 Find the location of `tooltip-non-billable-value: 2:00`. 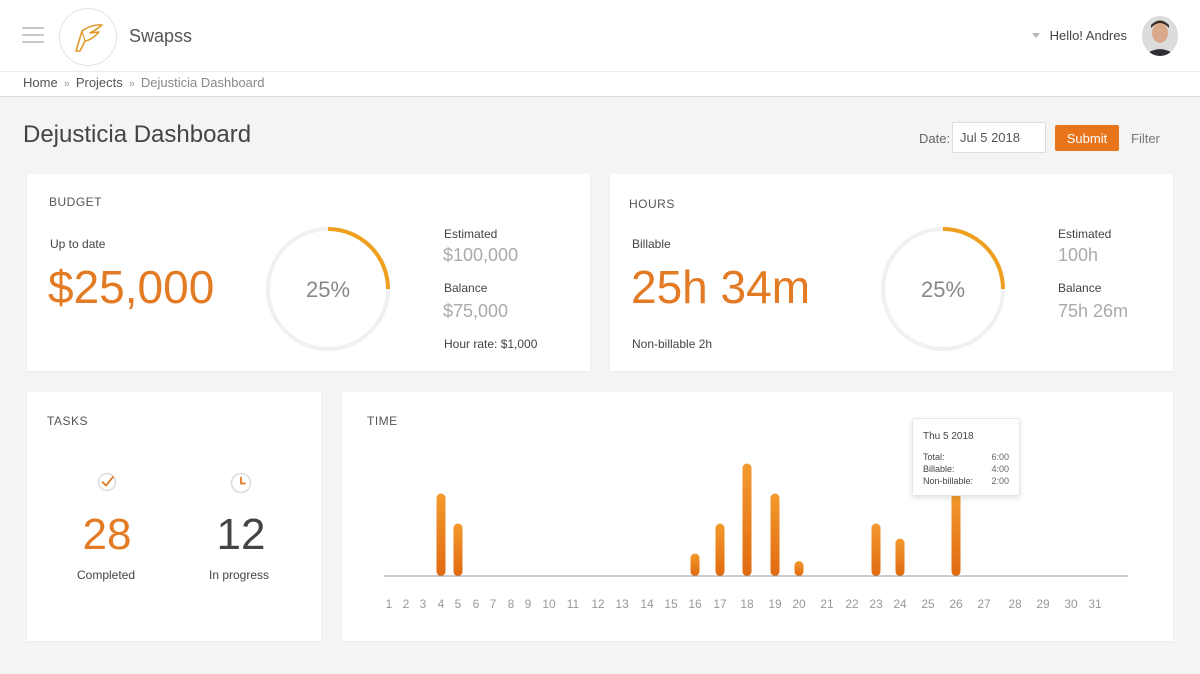

tooltip-non-billable-value: 2:00 is located at coordinates (1000, 481).